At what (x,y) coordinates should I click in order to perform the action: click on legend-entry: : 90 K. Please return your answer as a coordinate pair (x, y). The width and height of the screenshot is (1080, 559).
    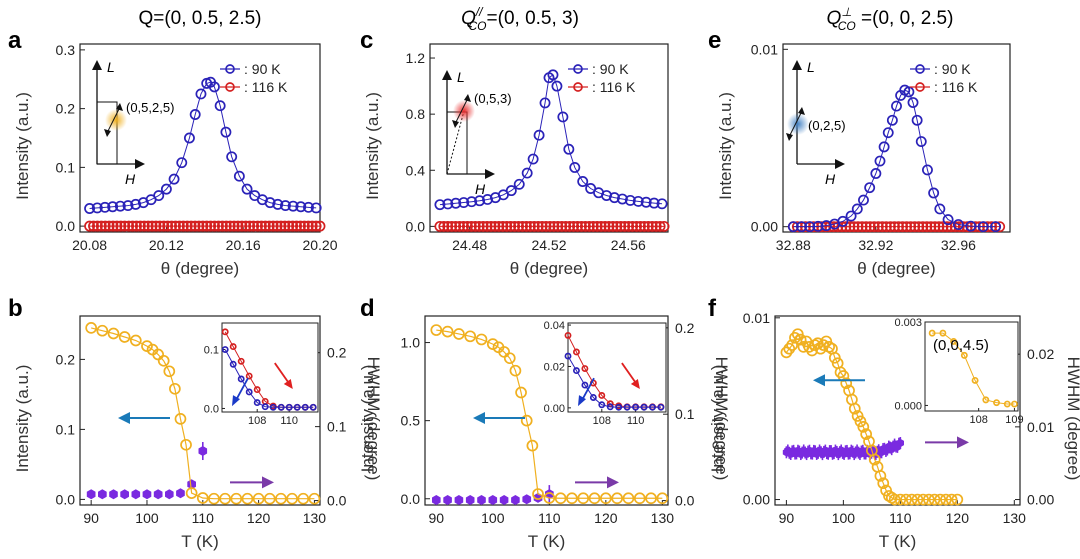
    Looking at the image, I should click on (610, 69).